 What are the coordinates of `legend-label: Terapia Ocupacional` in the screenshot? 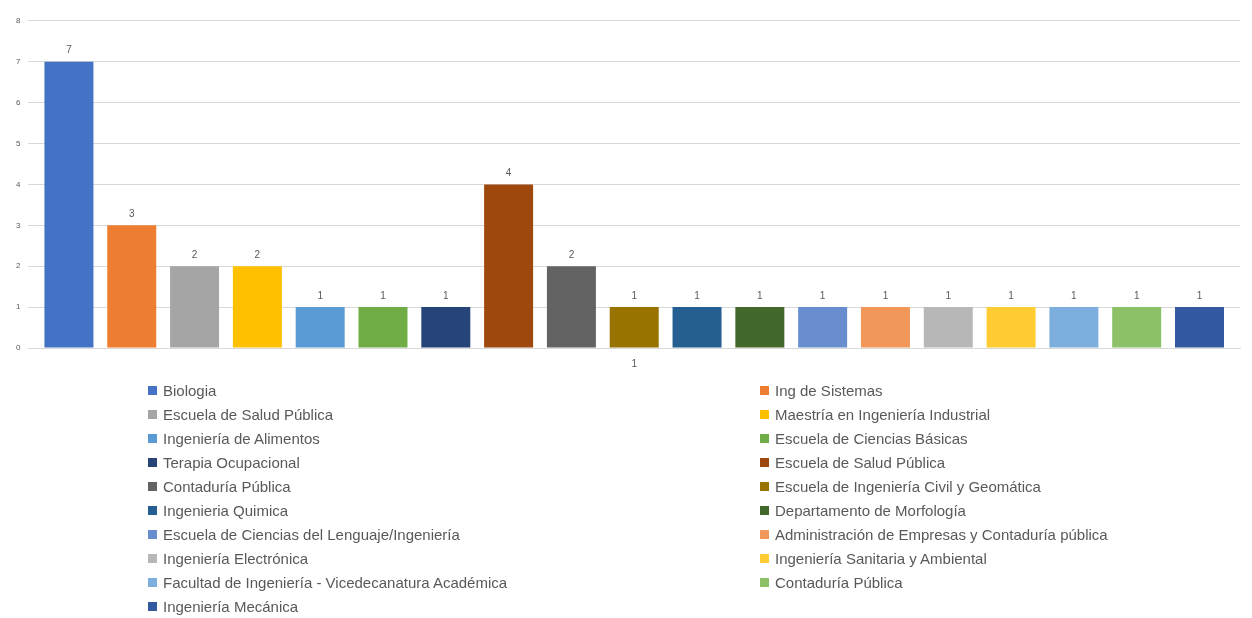 It's located at (231, 462).